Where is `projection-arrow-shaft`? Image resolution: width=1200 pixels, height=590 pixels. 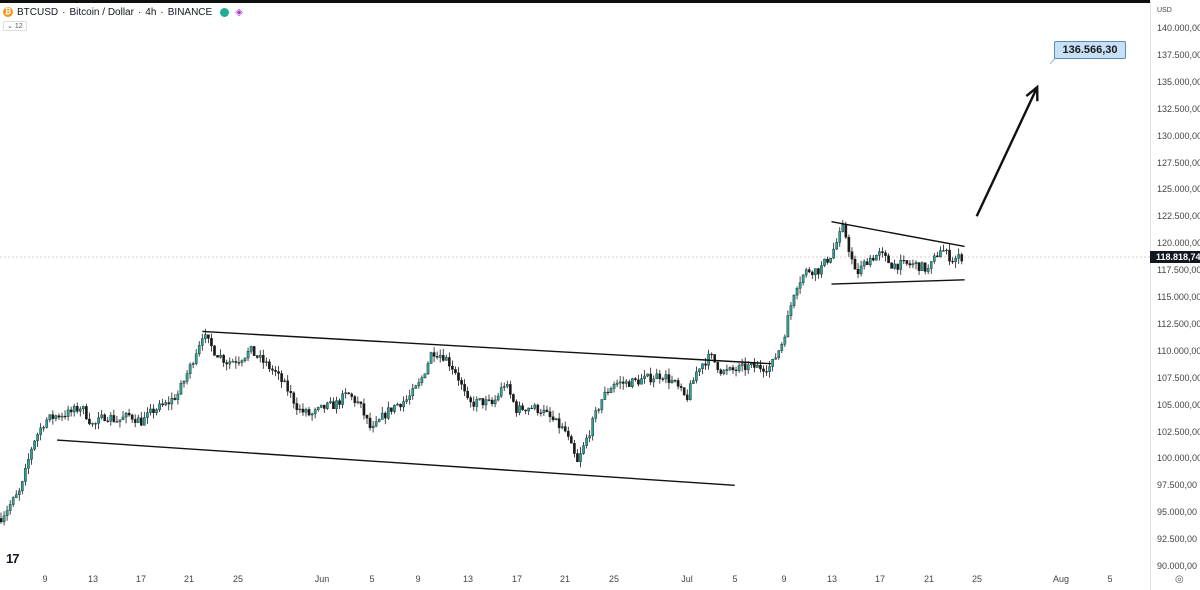 projection-arrow-shaft is located at coordinates (1007, 151).